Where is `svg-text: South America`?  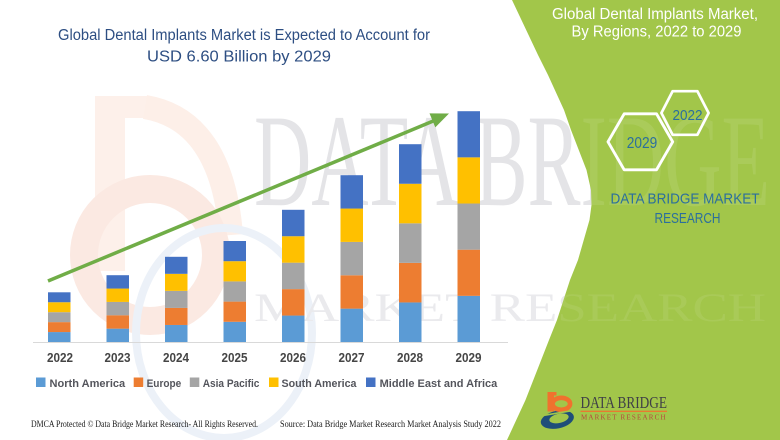
svg-text: South America is located at coordinates (320, 384).